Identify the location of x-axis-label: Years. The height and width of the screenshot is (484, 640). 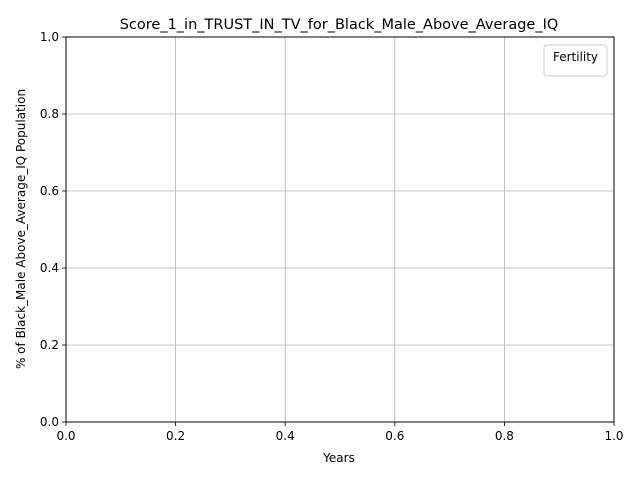
(338, 458).